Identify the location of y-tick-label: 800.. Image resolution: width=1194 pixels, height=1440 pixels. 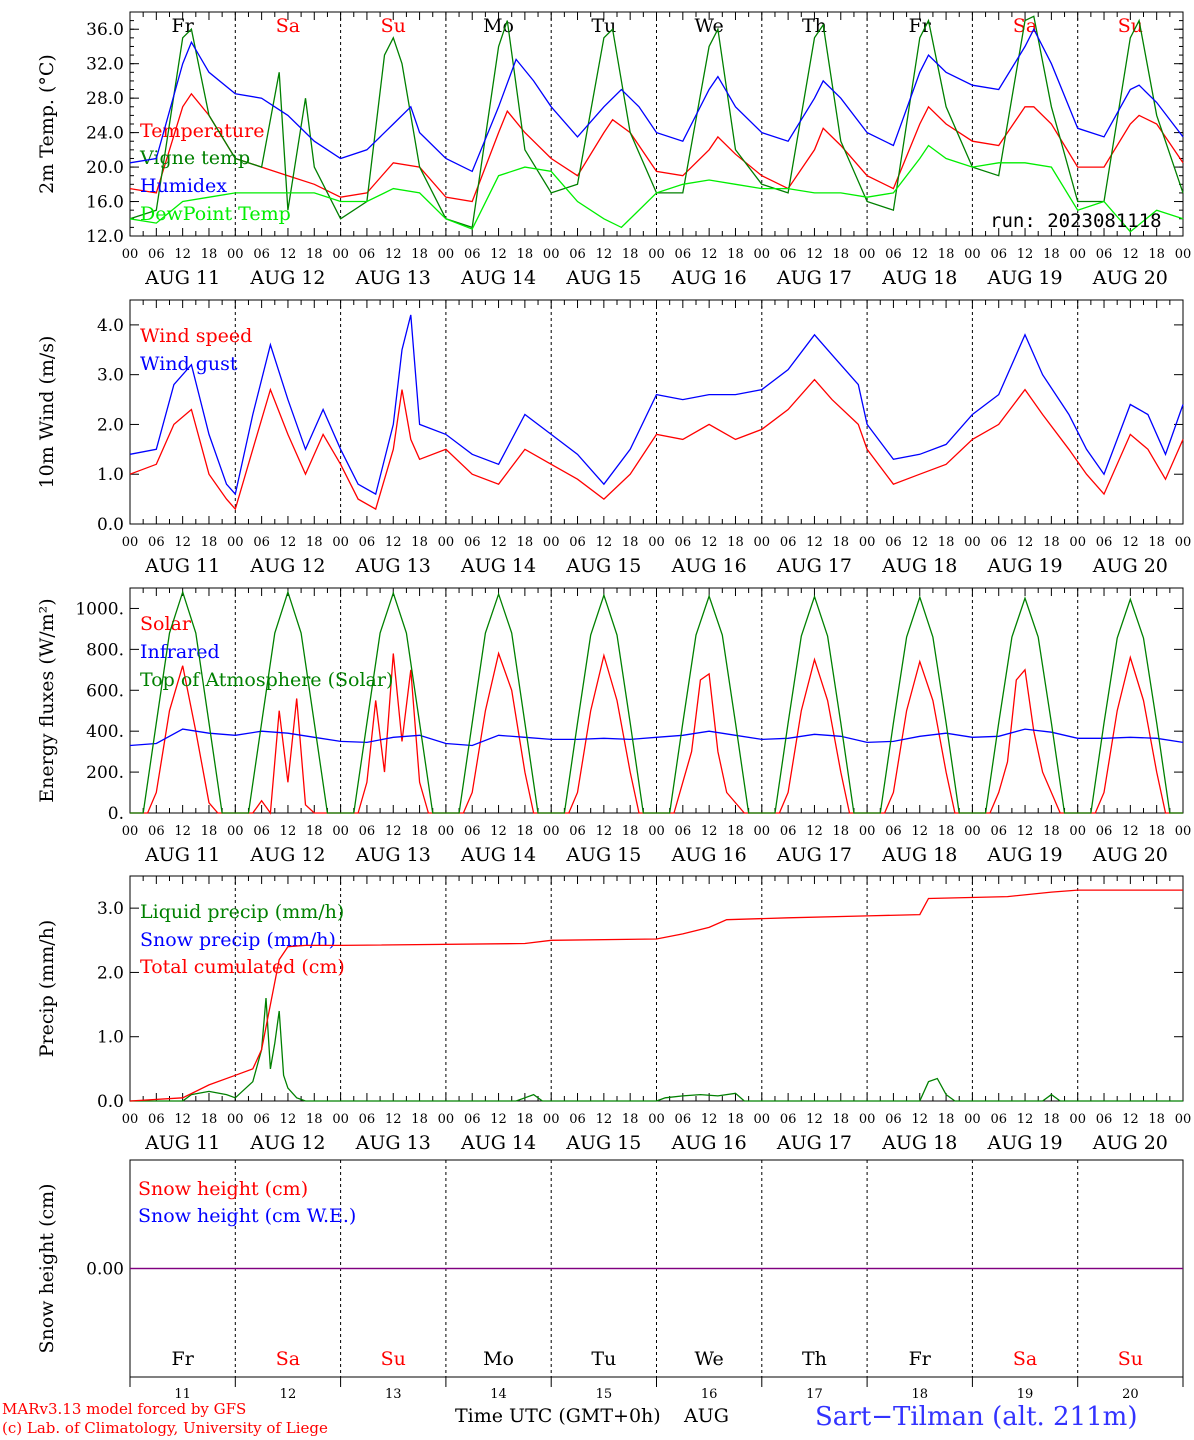
(105, 650).